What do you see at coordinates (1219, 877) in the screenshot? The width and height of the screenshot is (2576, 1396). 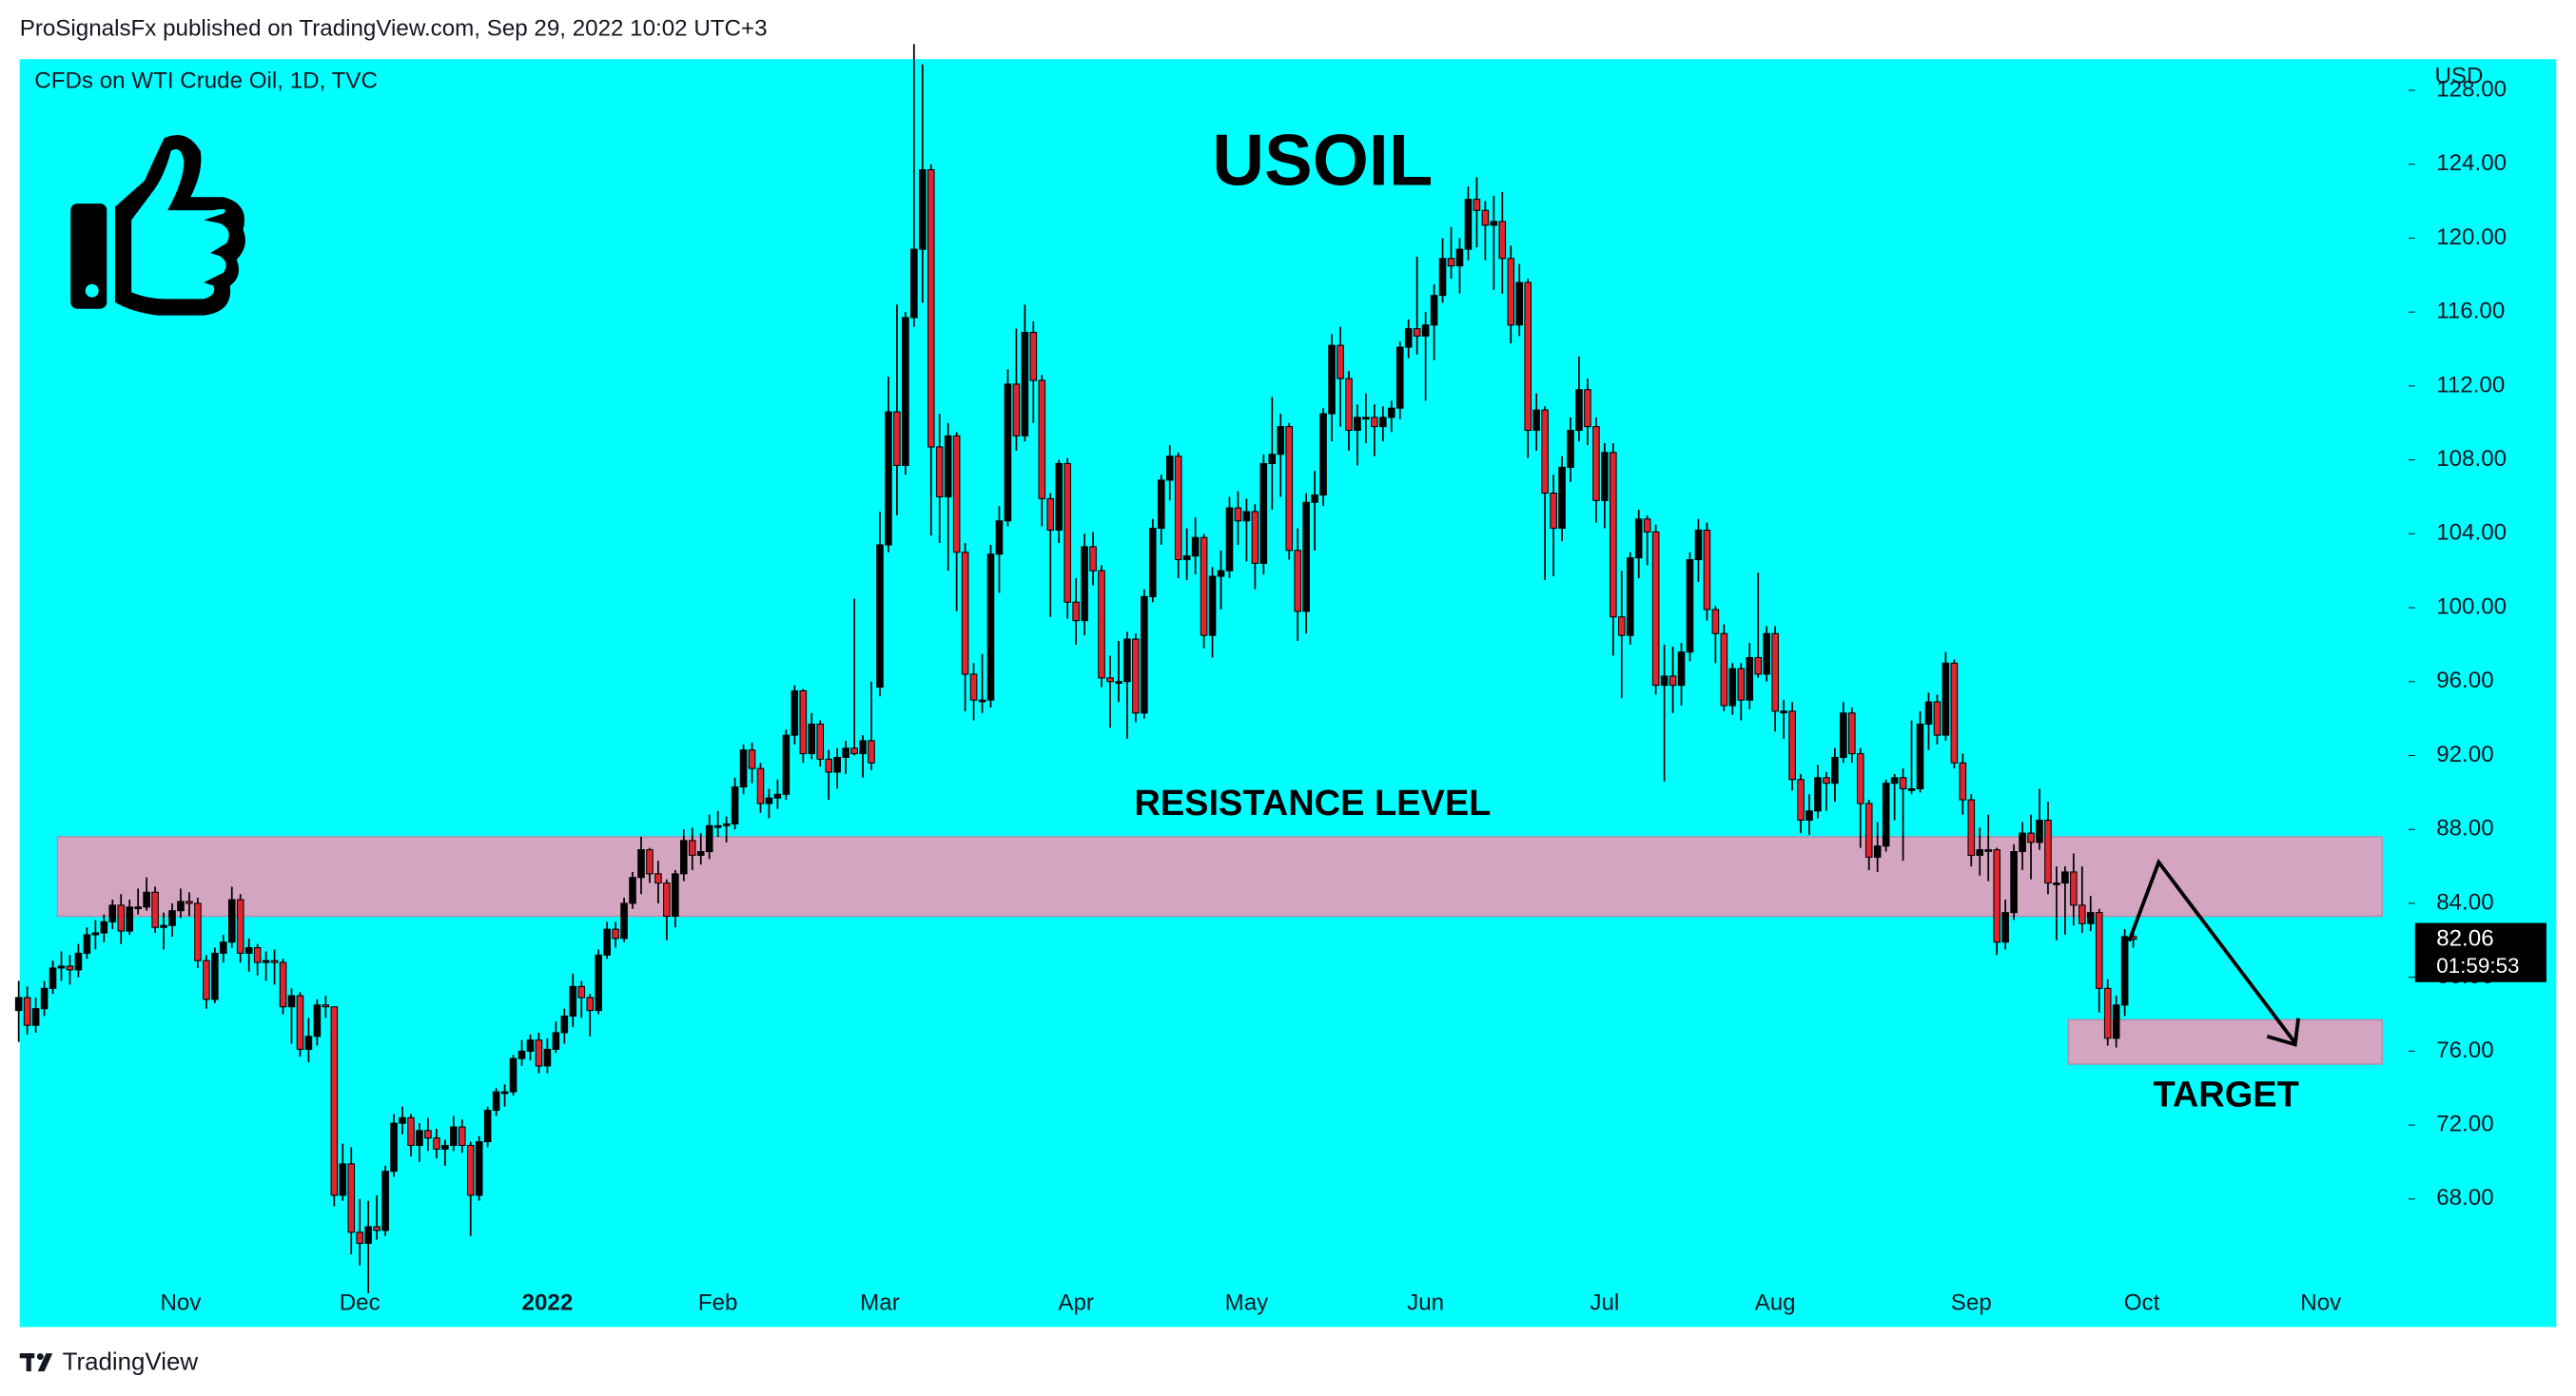 I see `zone` at bounding box center [1219, 877].